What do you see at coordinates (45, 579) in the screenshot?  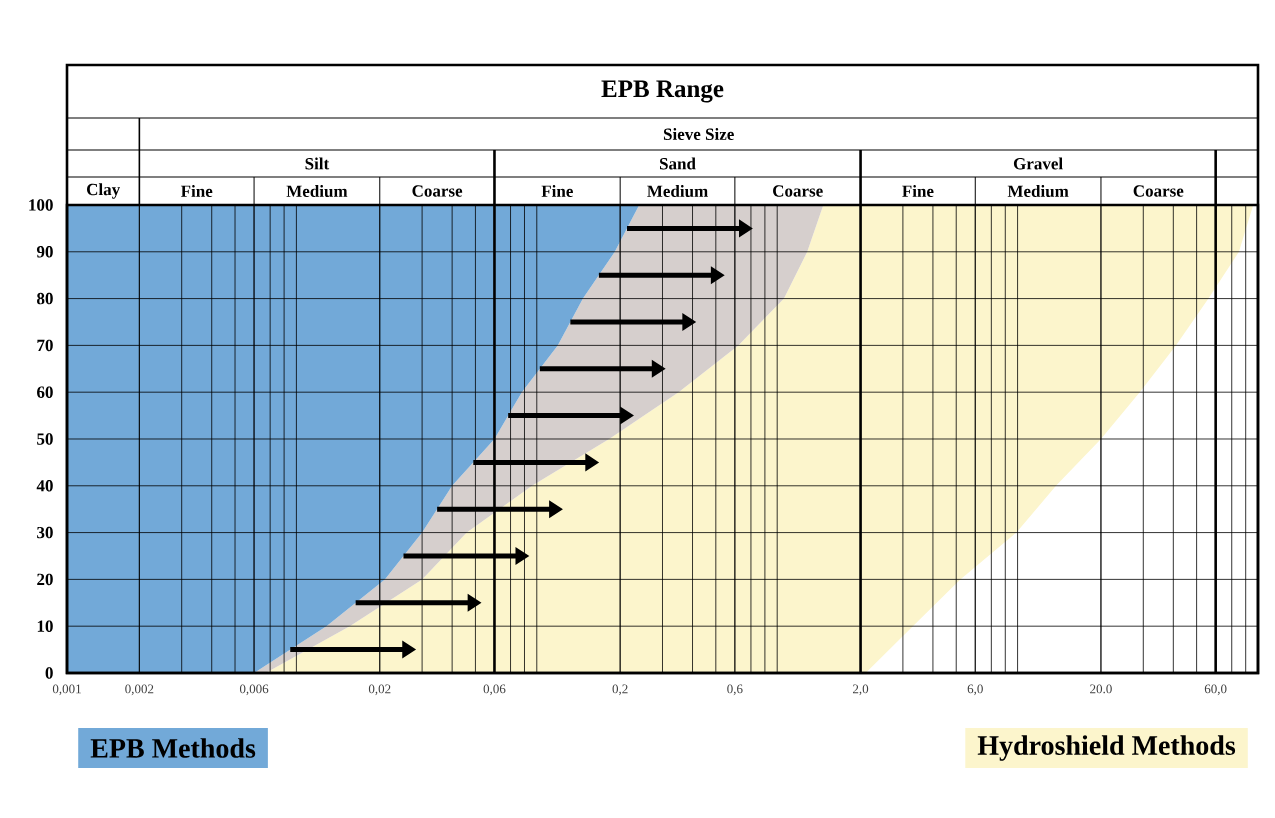 I see `y-tick-label: 20` at bounding box center [45, 579].